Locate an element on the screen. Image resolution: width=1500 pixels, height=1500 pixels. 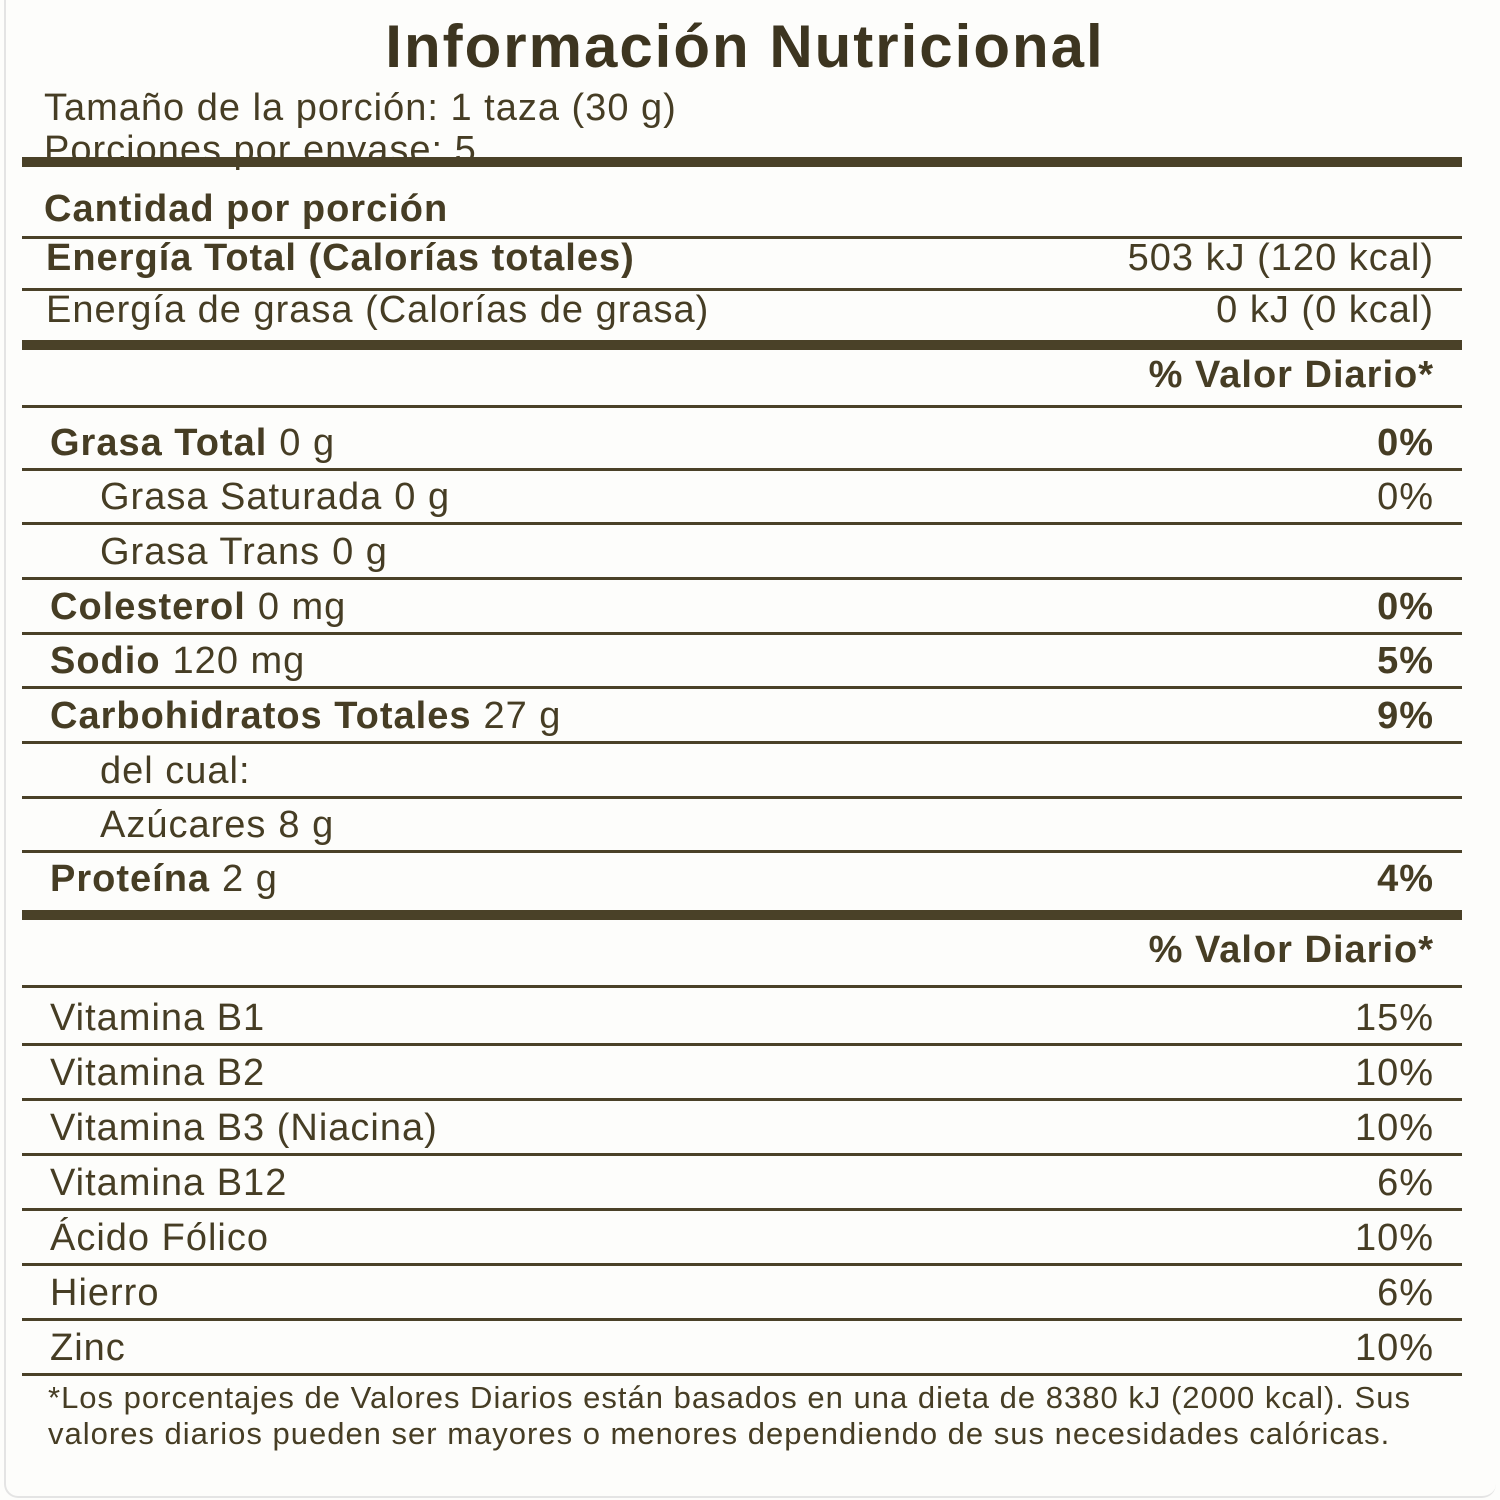
nutrient-amount: 0 mg is located at coordinates (302, 607).